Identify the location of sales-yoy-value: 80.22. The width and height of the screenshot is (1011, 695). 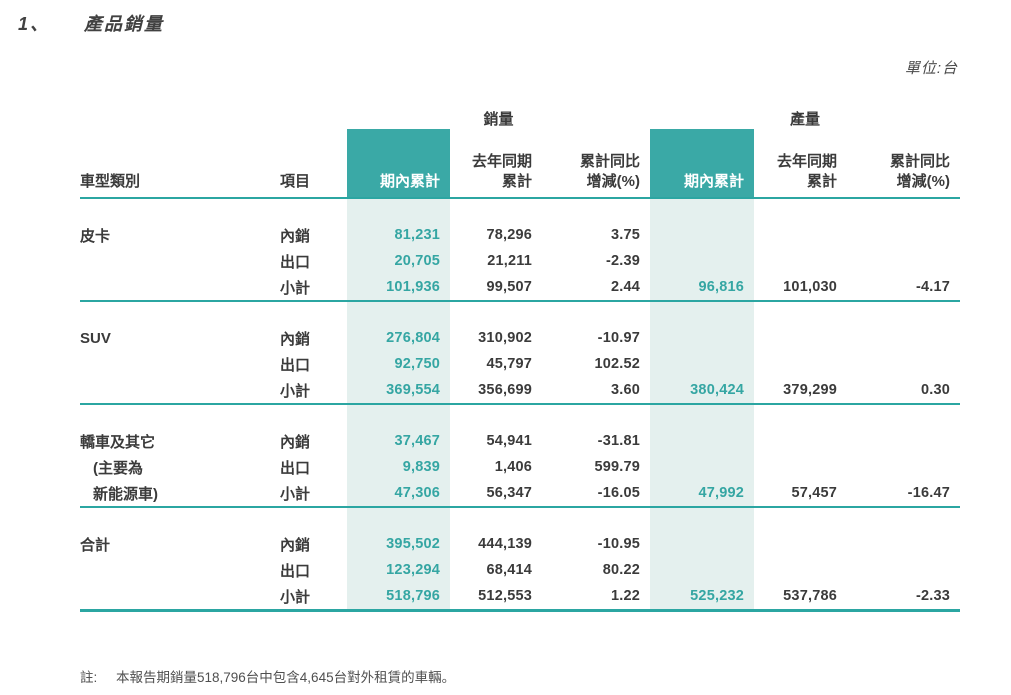
(621, 570).